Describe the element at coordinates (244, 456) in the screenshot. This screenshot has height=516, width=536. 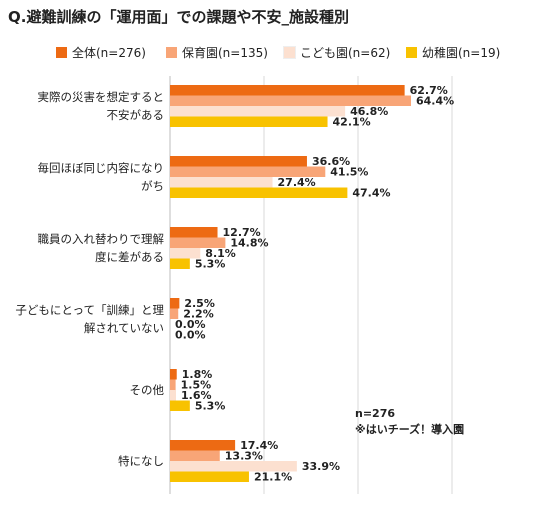
I see `data-label: 13.3%` at that location.